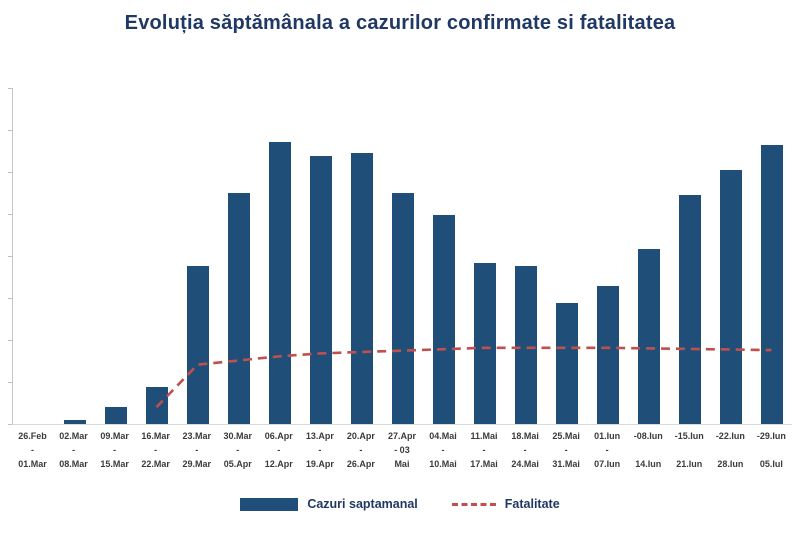 This screenshot has height=534, width=800. I want to click on x-axis-label: -29.Iun 05.Iul, so click(771, 450).